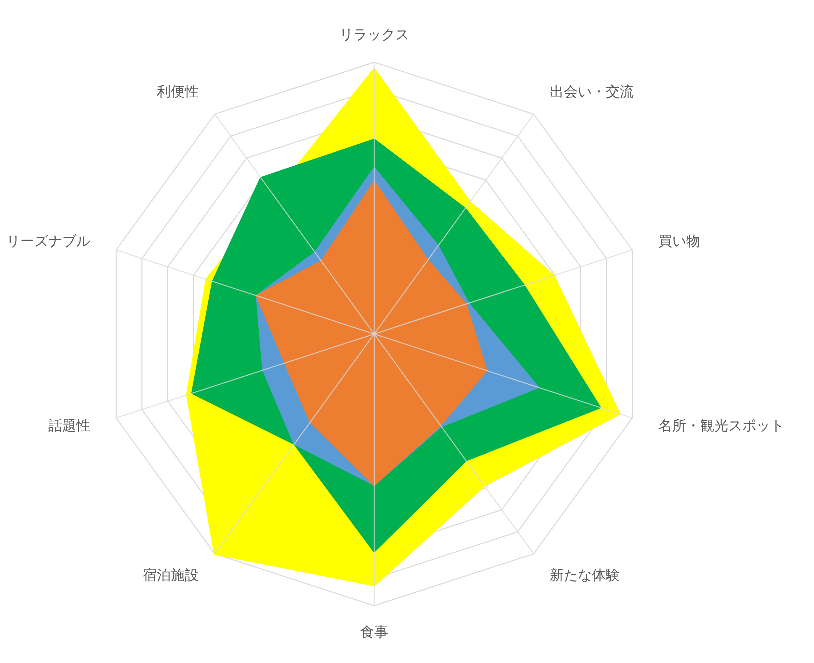 The image size is (814, 663). Describe the element at coordinates (679, 242) in the screenshot. I see `spoke-label: 買い物` at that location.